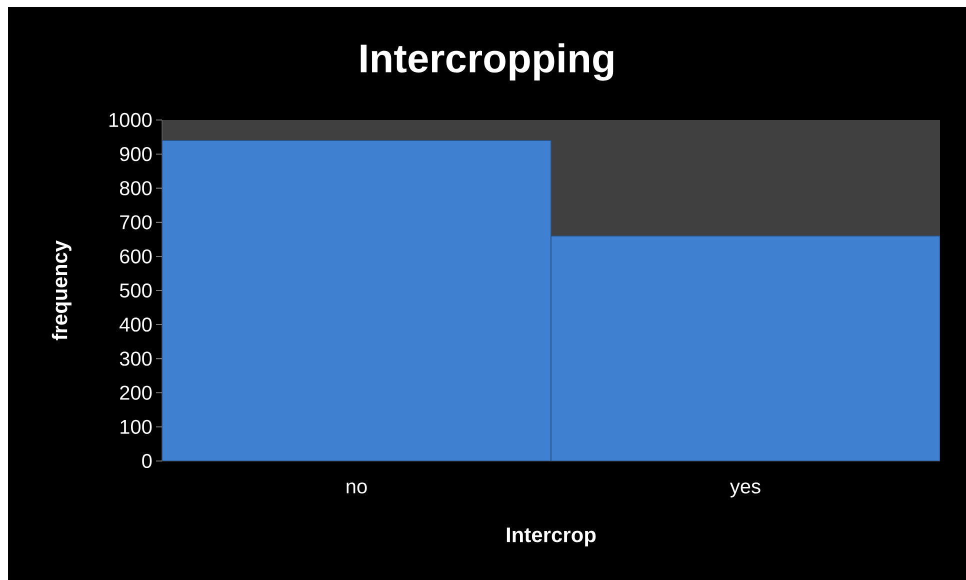 This screenshot has height=580, width=966. What do you see at coordinates (136, 222) in the screenshot?
I see `y-tick-label: 700` at bounding box center [136, 222].